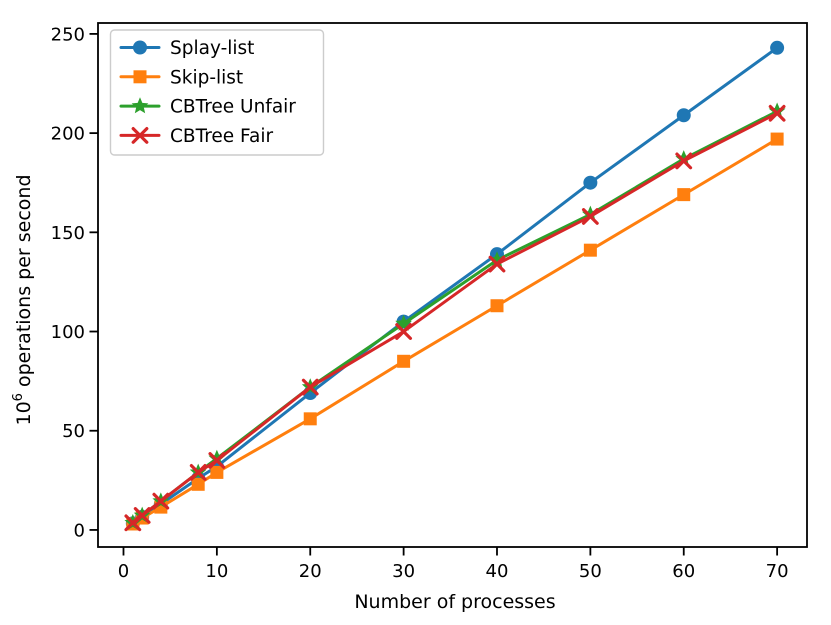  I want to click on y-tick-label: 100, so click(68, 332).